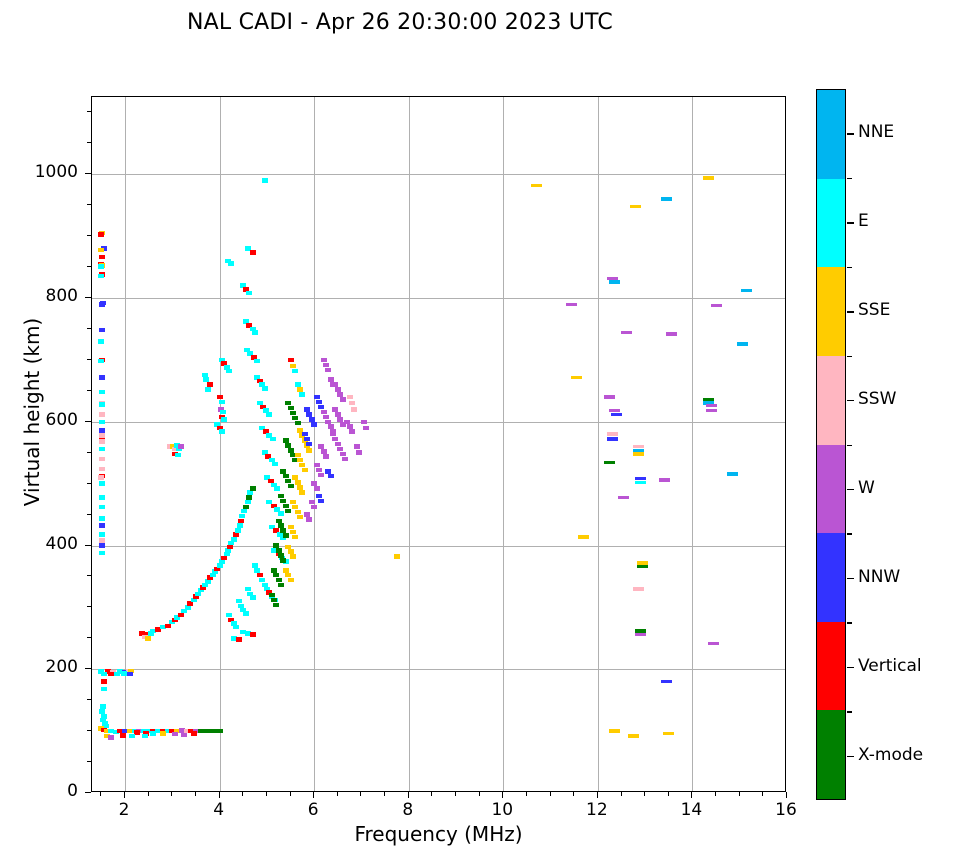  What do you see at coordinates (849, 356) in the screenshot?
I see `colorbar-boundary-tick` at bounding box center [849, 356].